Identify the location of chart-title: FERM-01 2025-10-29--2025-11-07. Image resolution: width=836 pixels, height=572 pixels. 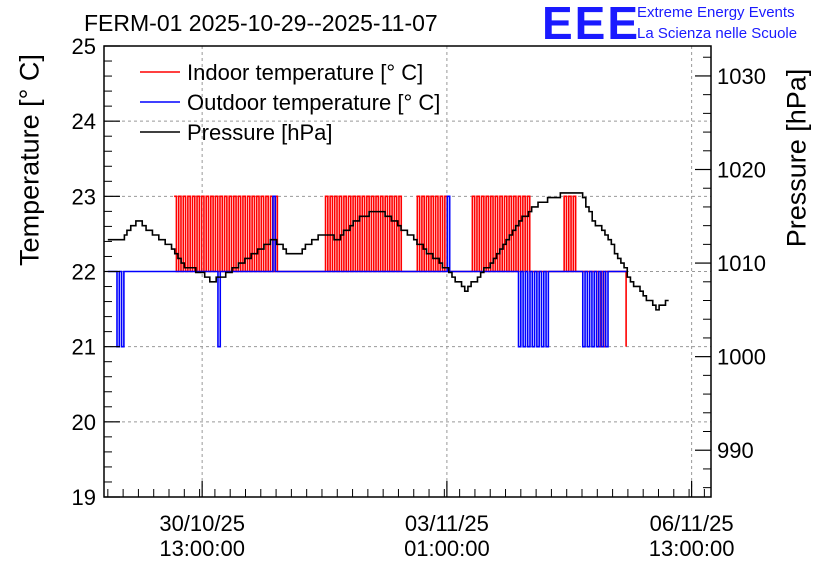
(261, 23).